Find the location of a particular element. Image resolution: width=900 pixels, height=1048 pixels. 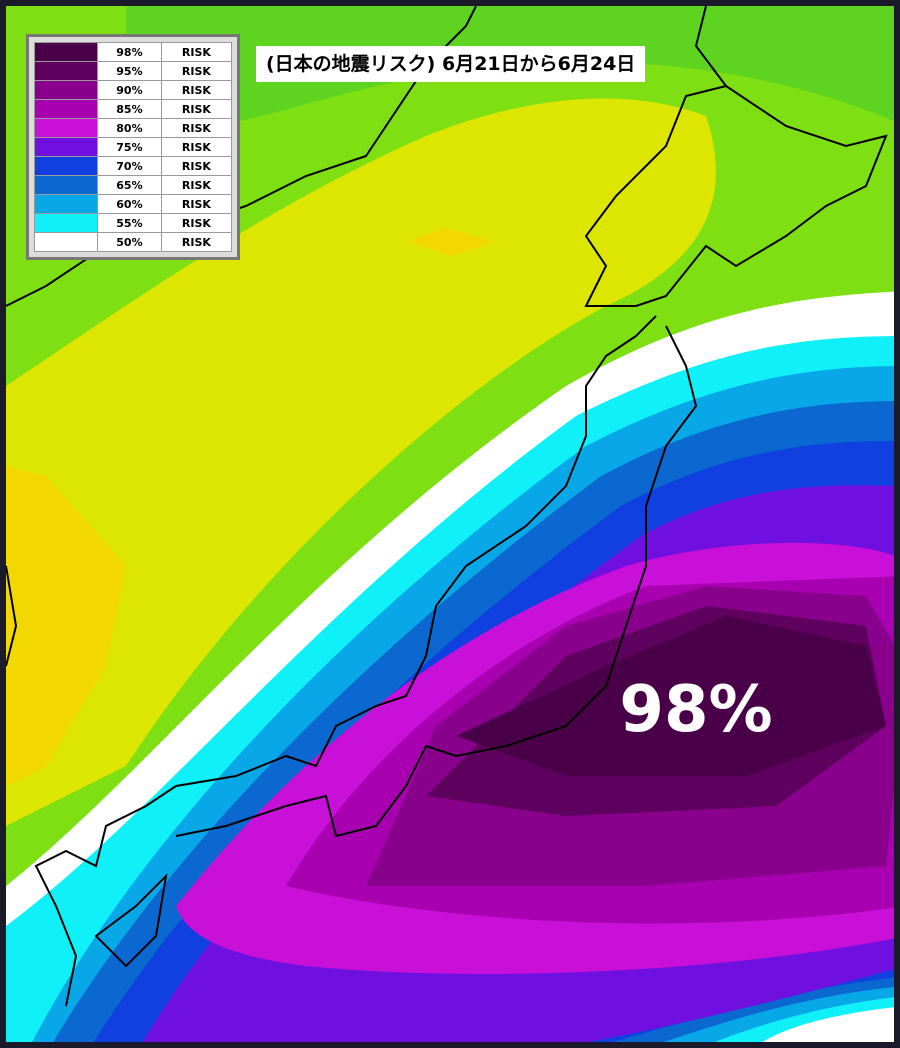

legend-row: 50% RISK is located at coordinates (133, 242).